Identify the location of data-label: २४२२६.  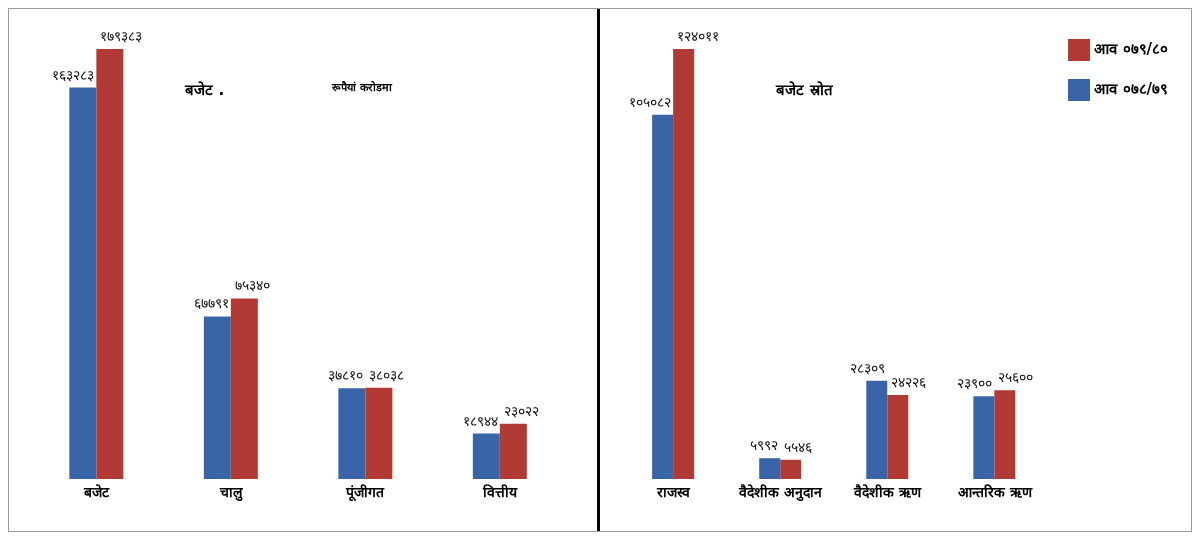
(909, 382).